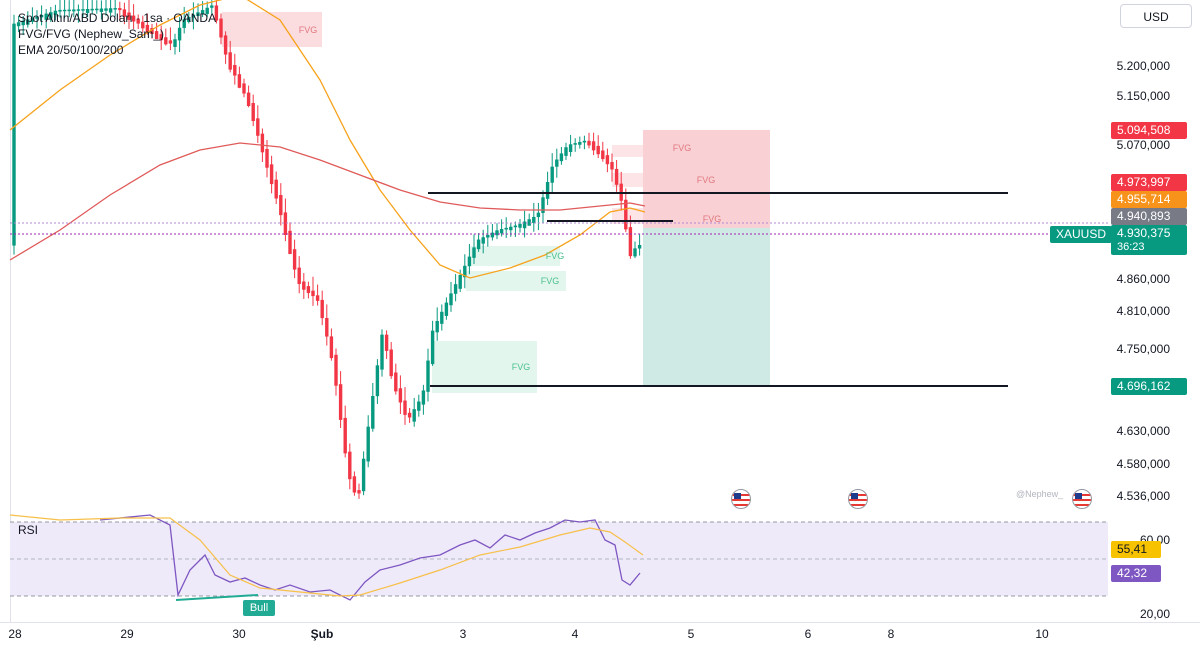 Image resolution: width=1200 pixels, height=646 pixels. Describe the element at coordinates (117, 18) in the screenshot. I see `legend-symbol: Spot Altın/ABD Doları · 1sa · OANDA` at that location.